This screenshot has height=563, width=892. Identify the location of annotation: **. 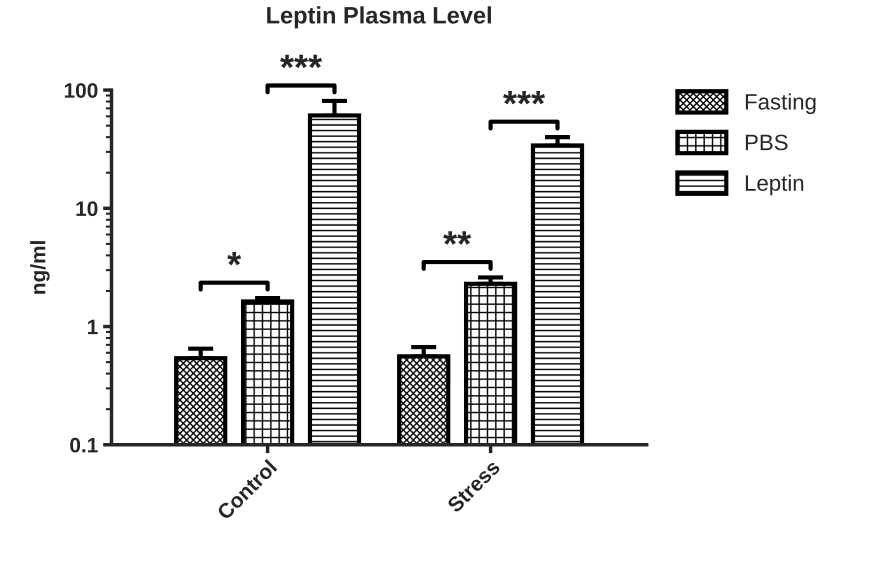
(457, 238).